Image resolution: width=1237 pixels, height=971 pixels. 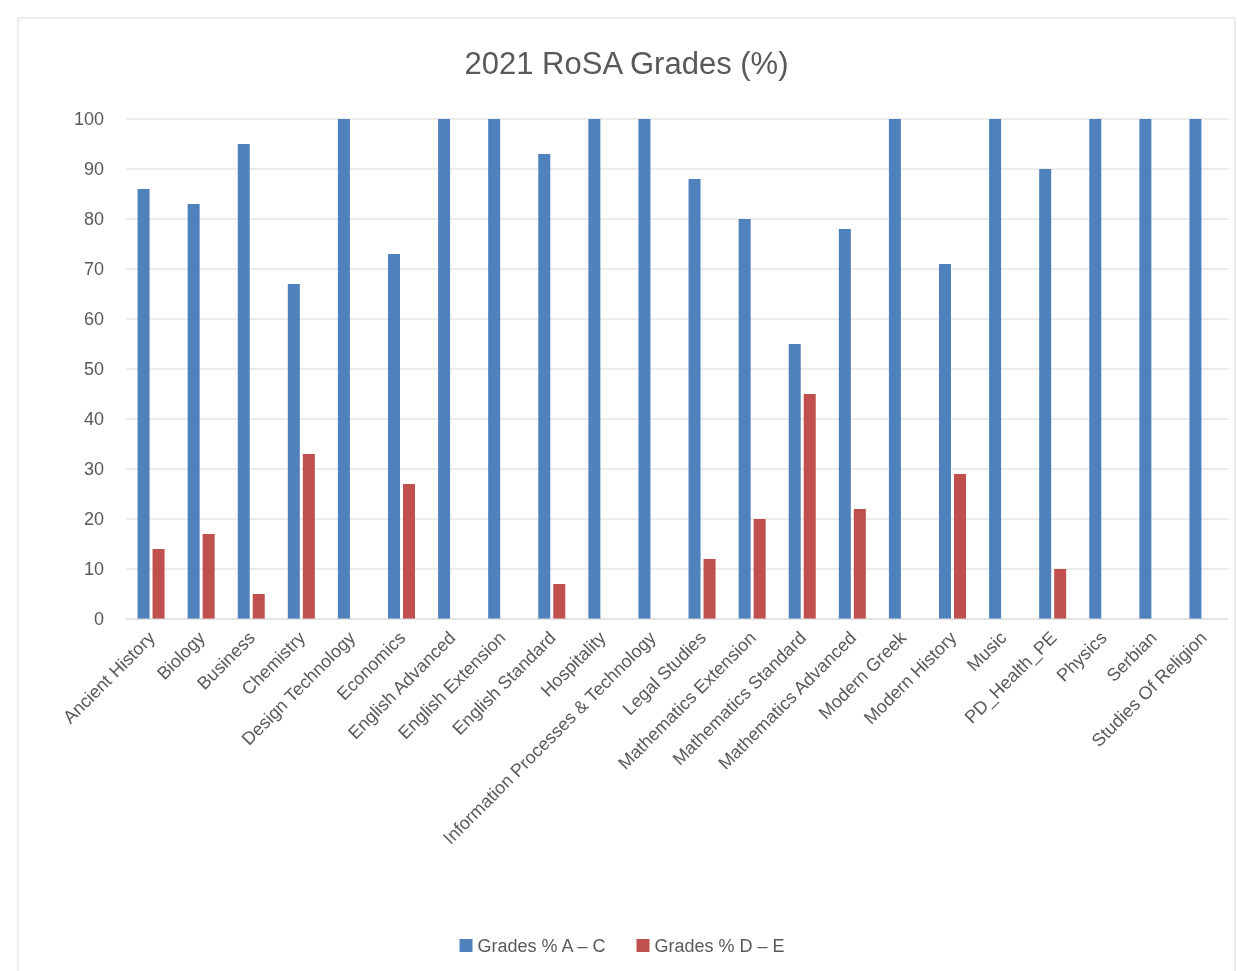 What do you see at coordinates (626, 63) in the screenshot?
I see `chart-title: 2021 RoSA Grades (%)` at bounding box center [626, 63].